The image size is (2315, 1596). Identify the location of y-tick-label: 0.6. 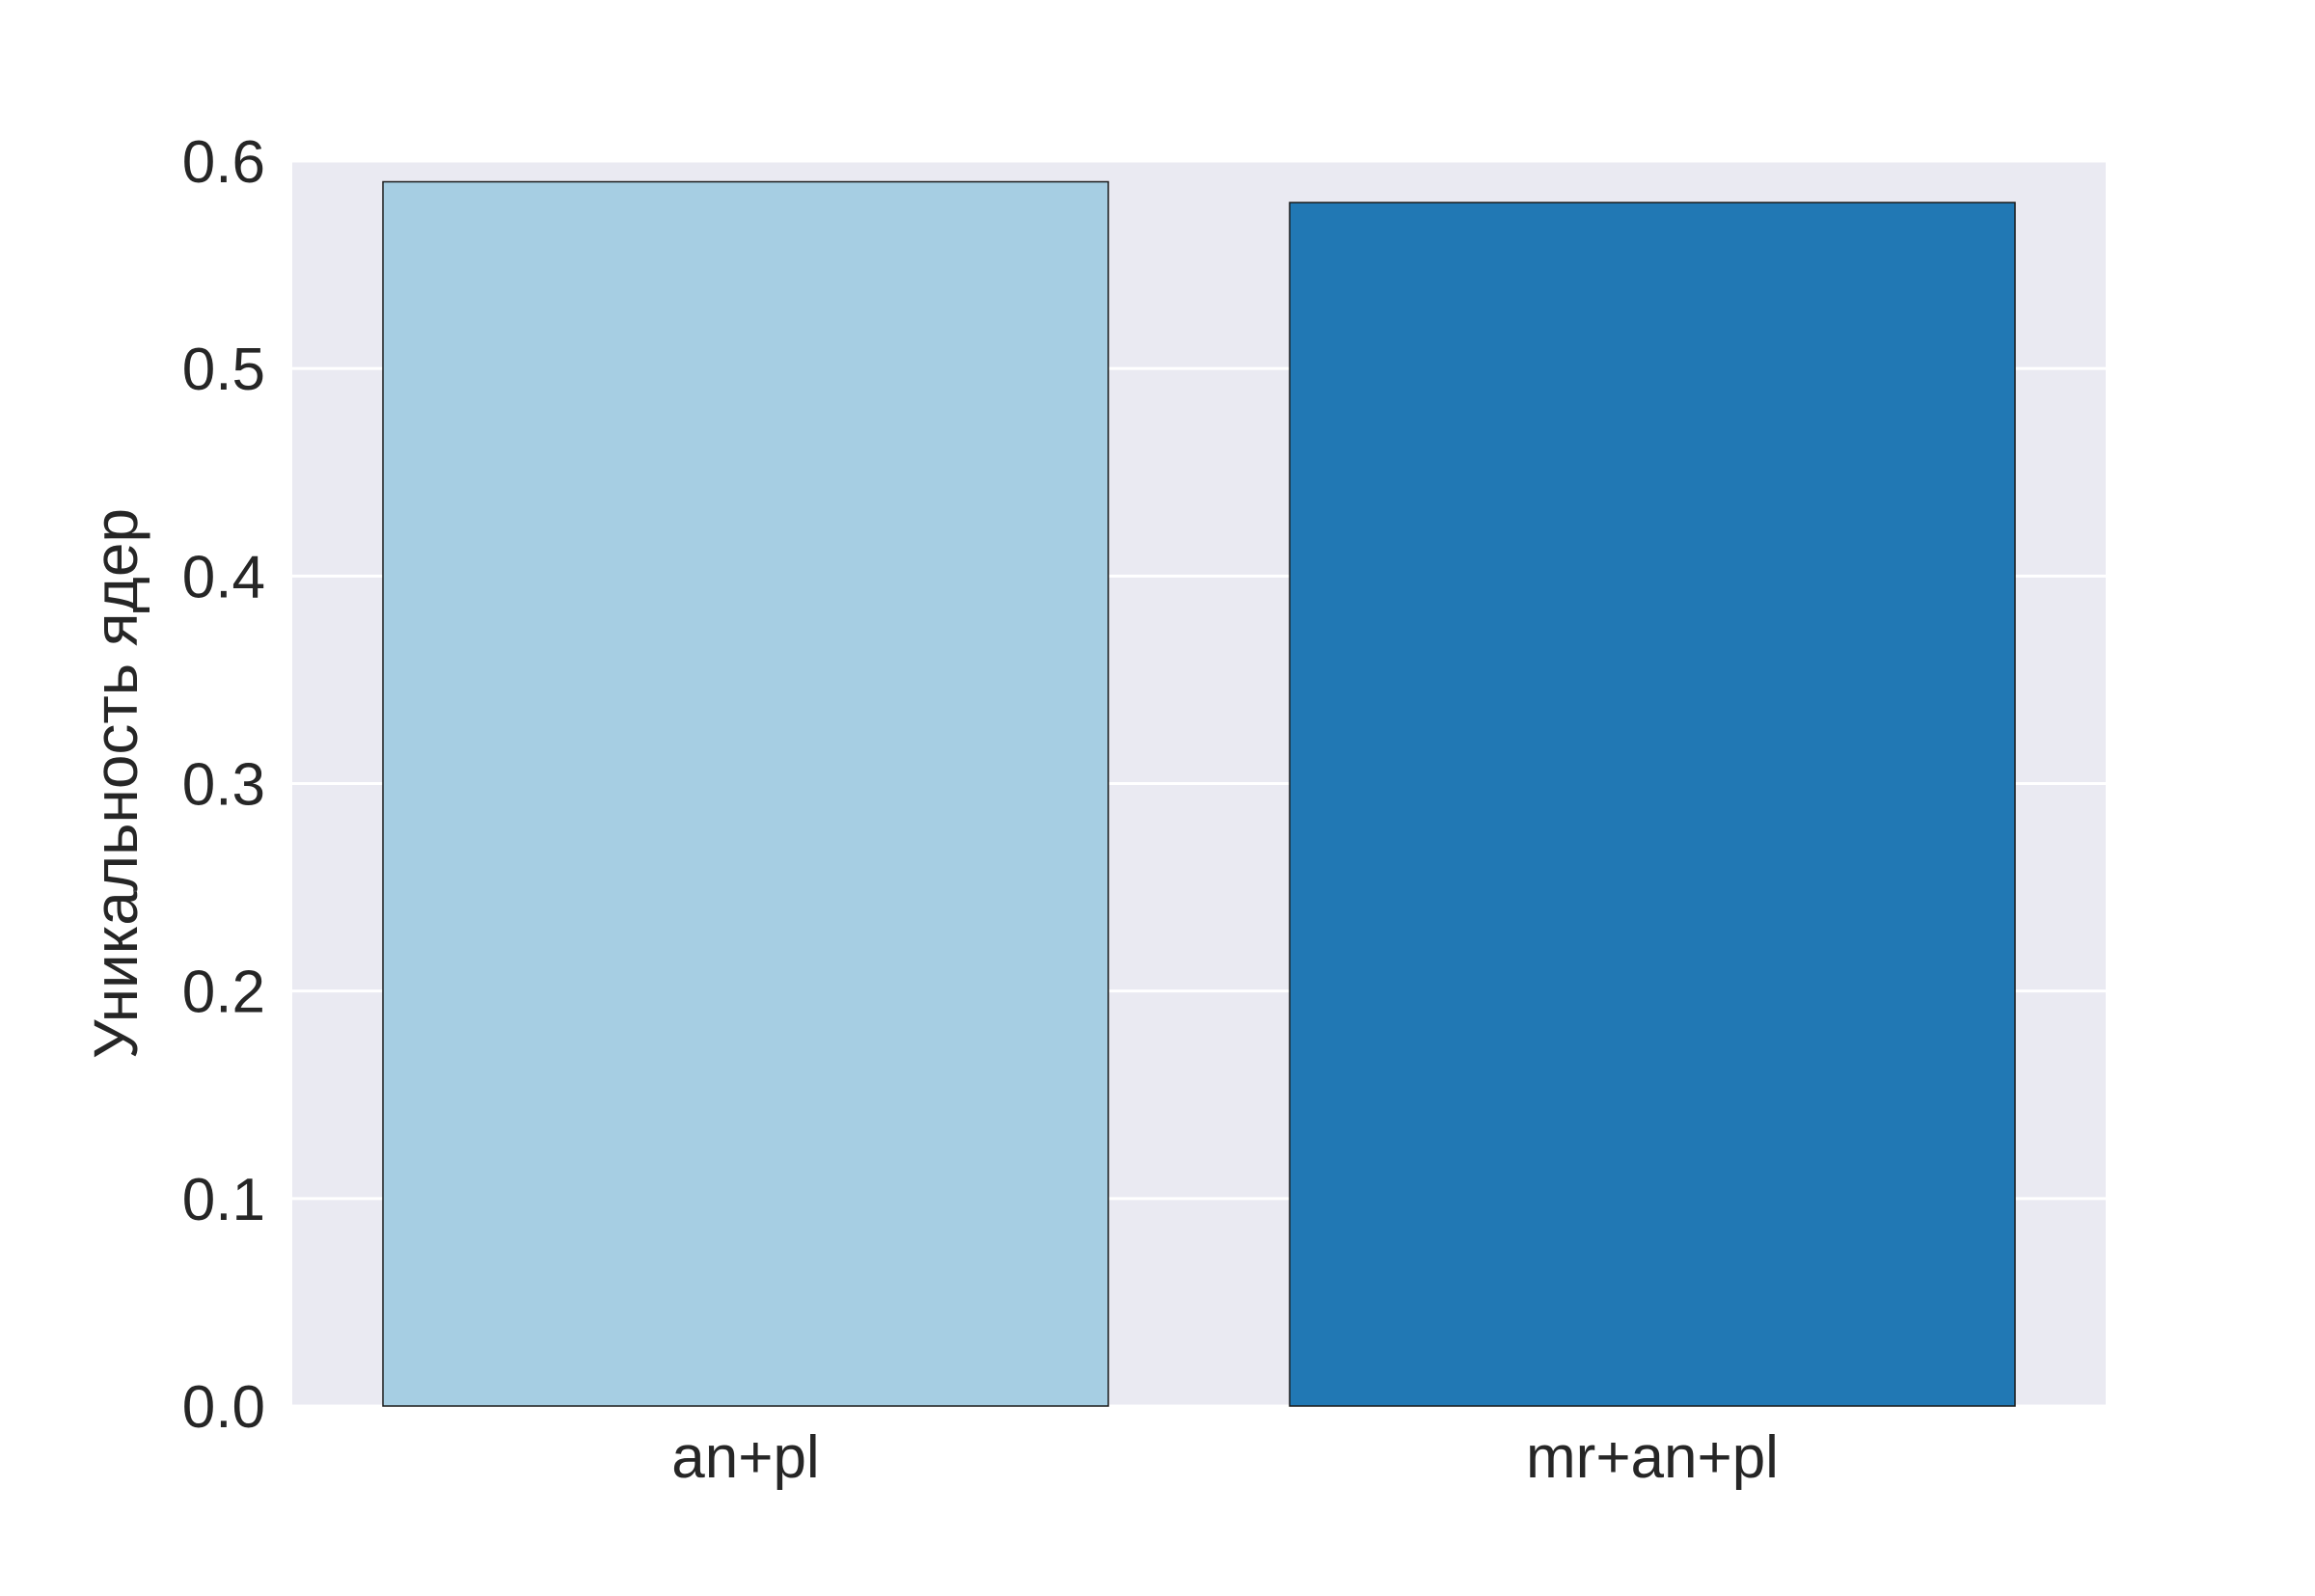
(224, 162).